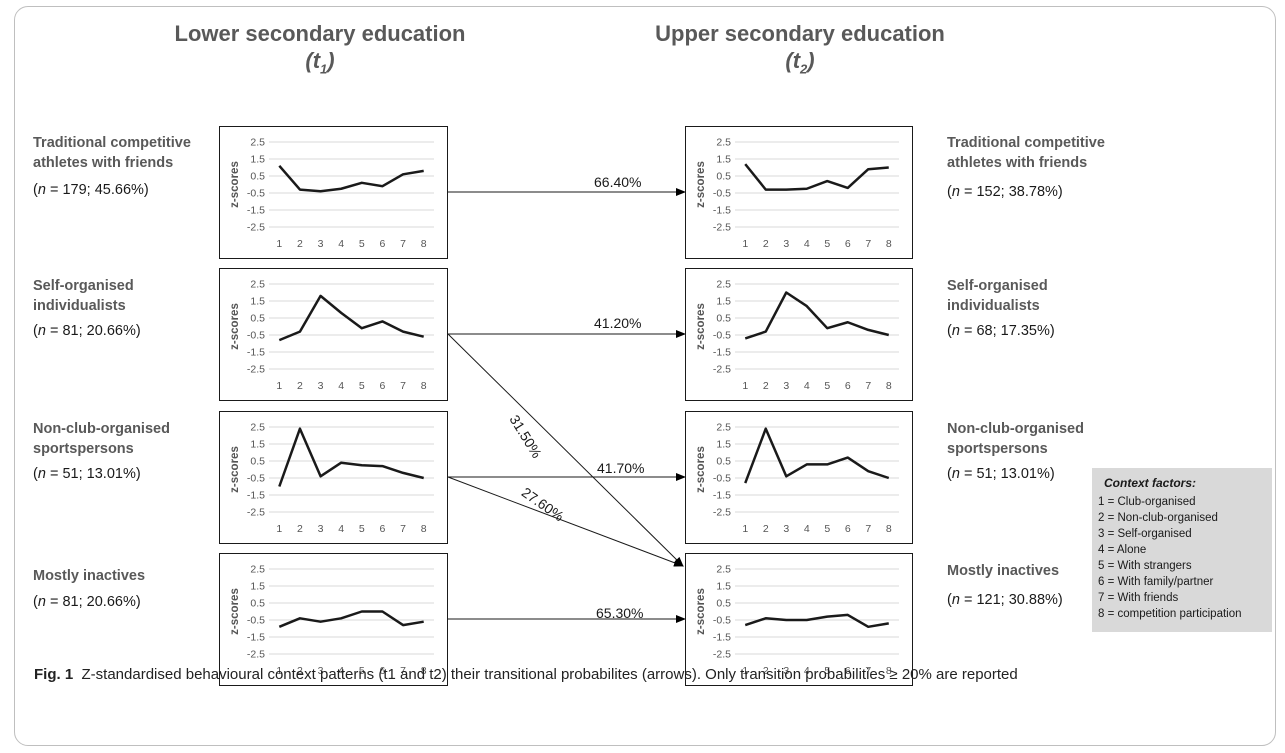 This screenshot has width=1285, height=753. I want to click on right-time-label: t, so click(796, 60).